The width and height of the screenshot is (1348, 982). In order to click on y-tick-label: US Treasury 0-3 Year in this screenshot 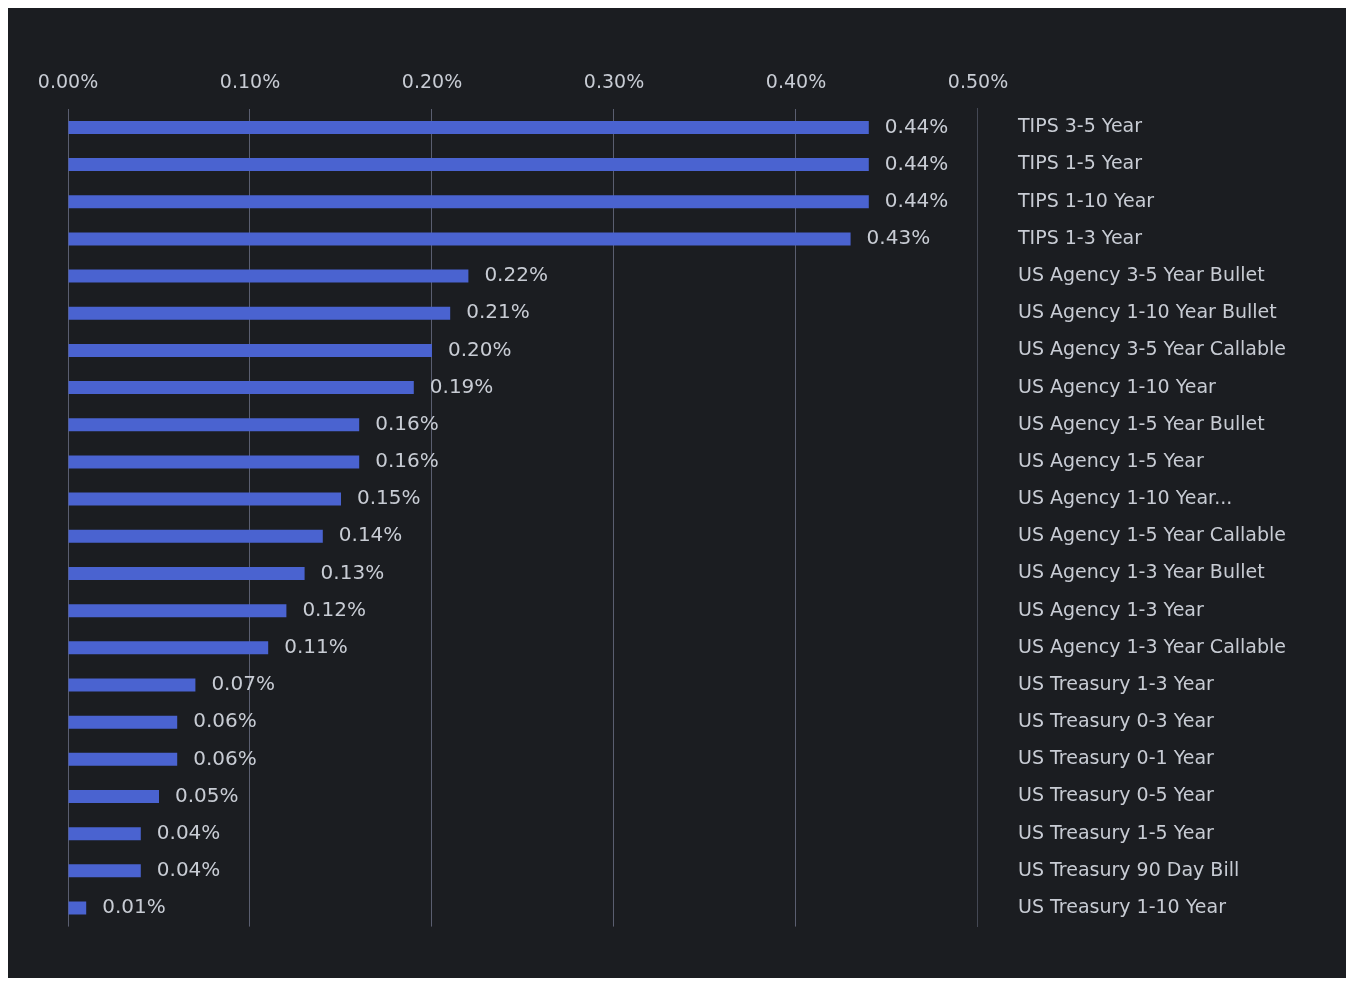, I will do `click(1116, 720)`.